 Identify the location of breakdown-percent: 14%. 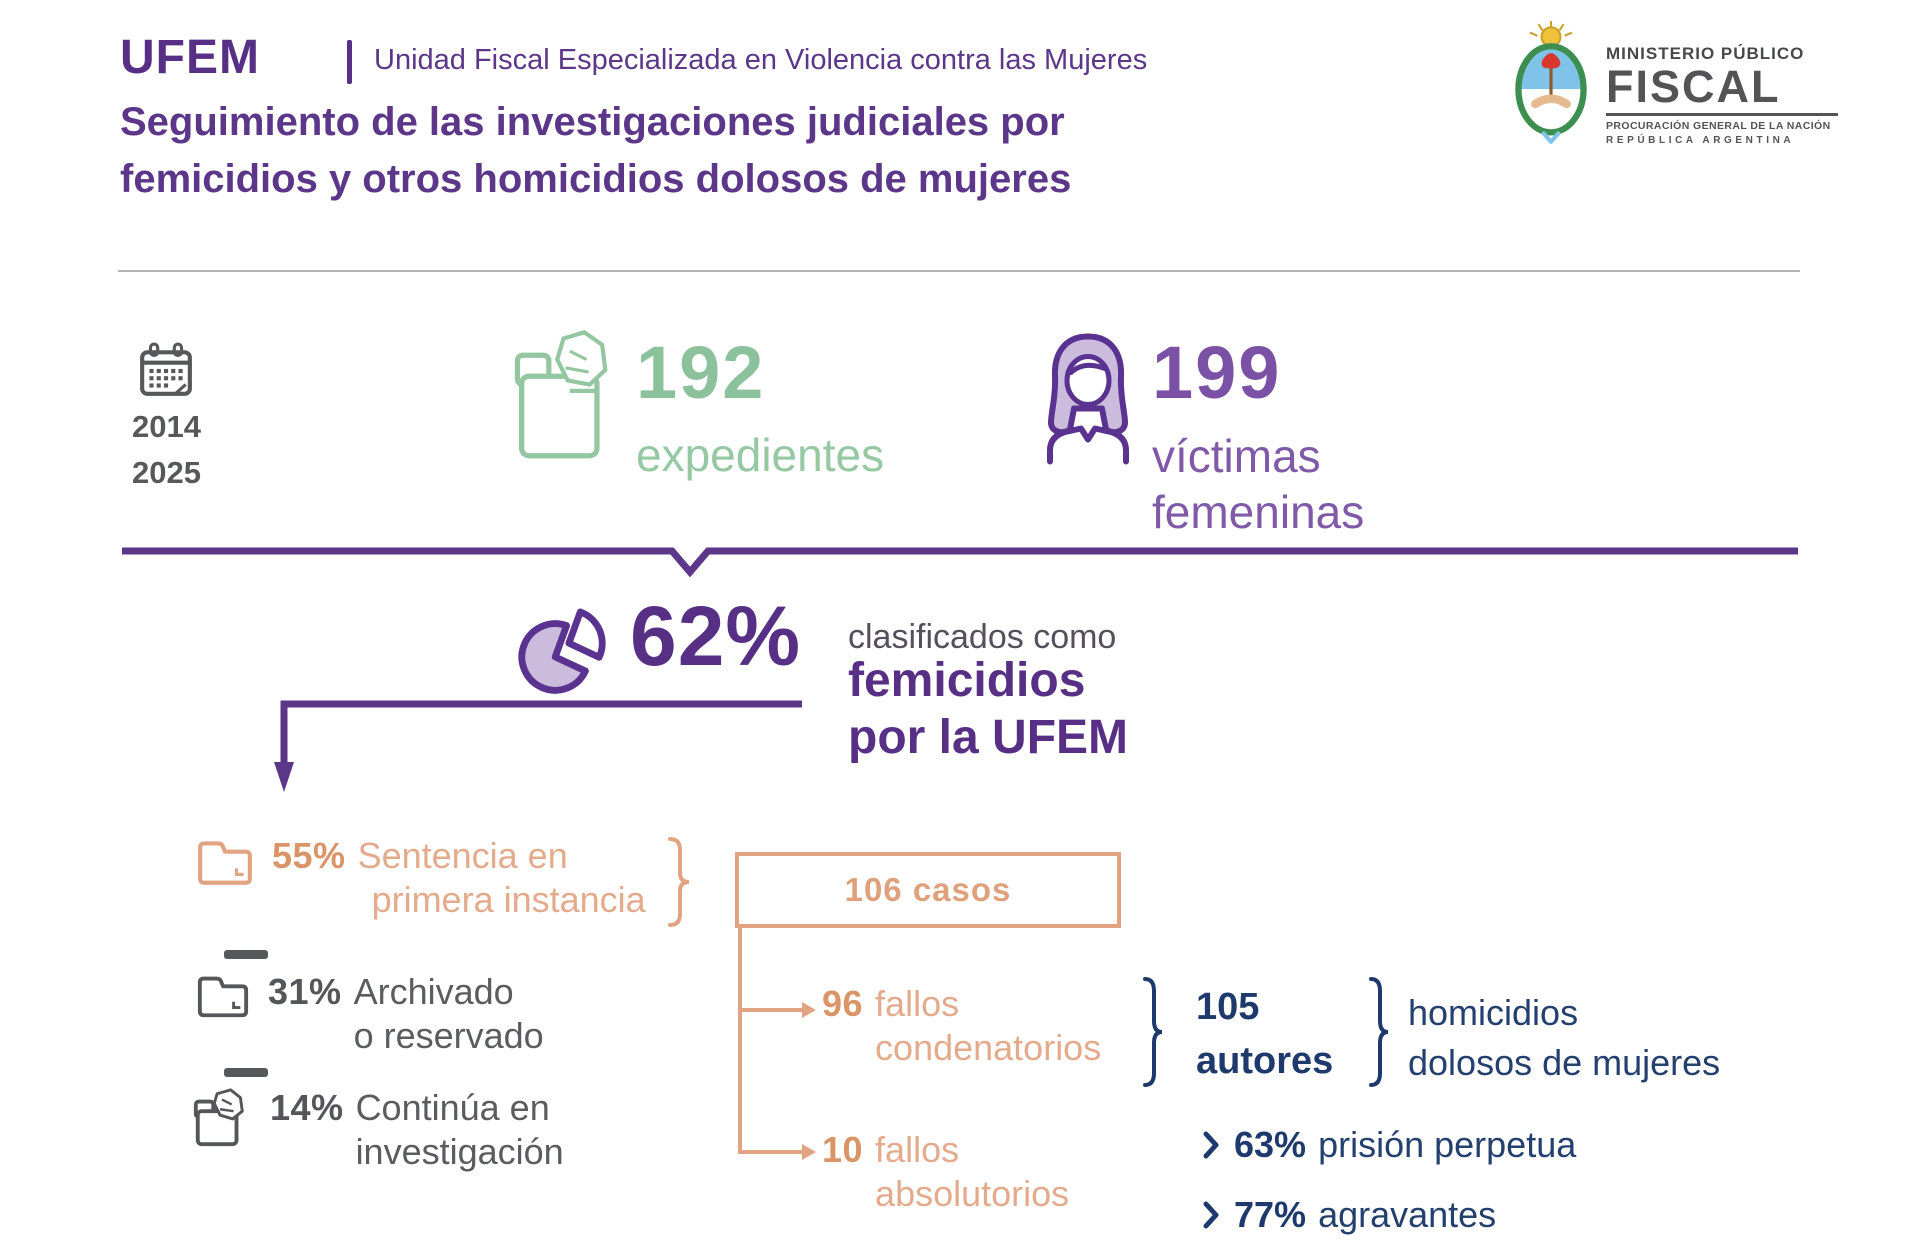
(307, 1107).